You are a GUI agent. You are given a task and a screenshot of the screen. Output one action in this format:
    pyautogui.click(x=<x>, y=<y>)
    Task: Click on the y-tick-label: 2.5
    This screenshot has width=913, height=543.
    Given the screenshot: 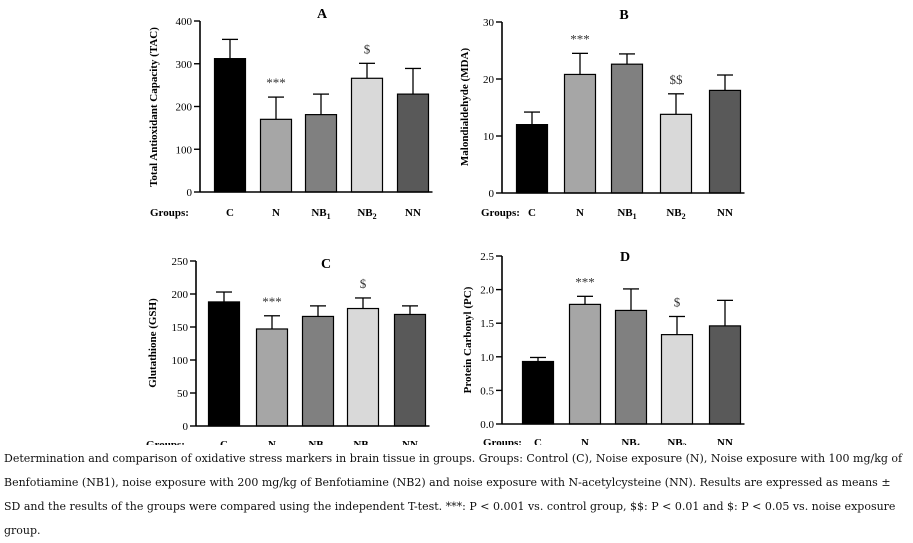 What is the action you would take?
    pyautogui.click(x=487, y=257)
    